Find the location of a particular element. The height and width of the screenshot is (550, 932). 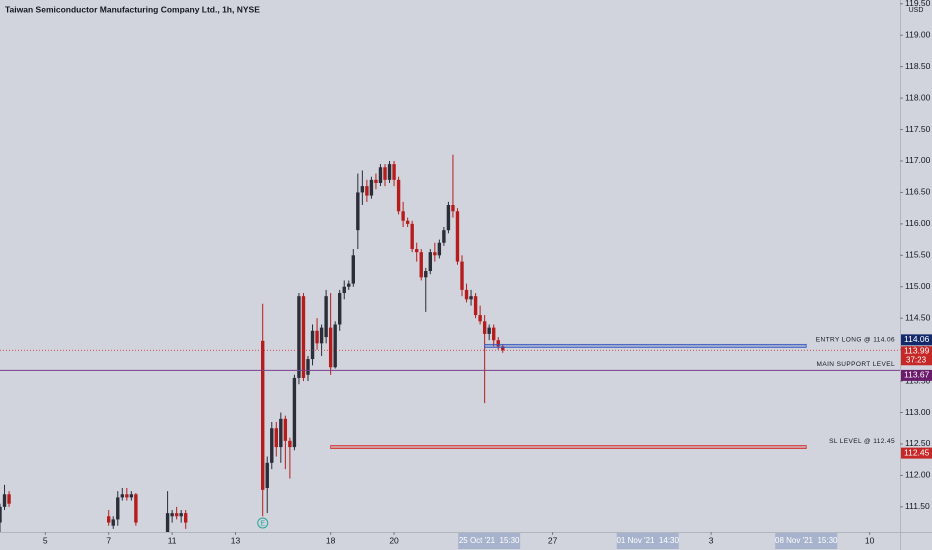

level-badge-label: 112.45 is located at coordinates (917, 452).